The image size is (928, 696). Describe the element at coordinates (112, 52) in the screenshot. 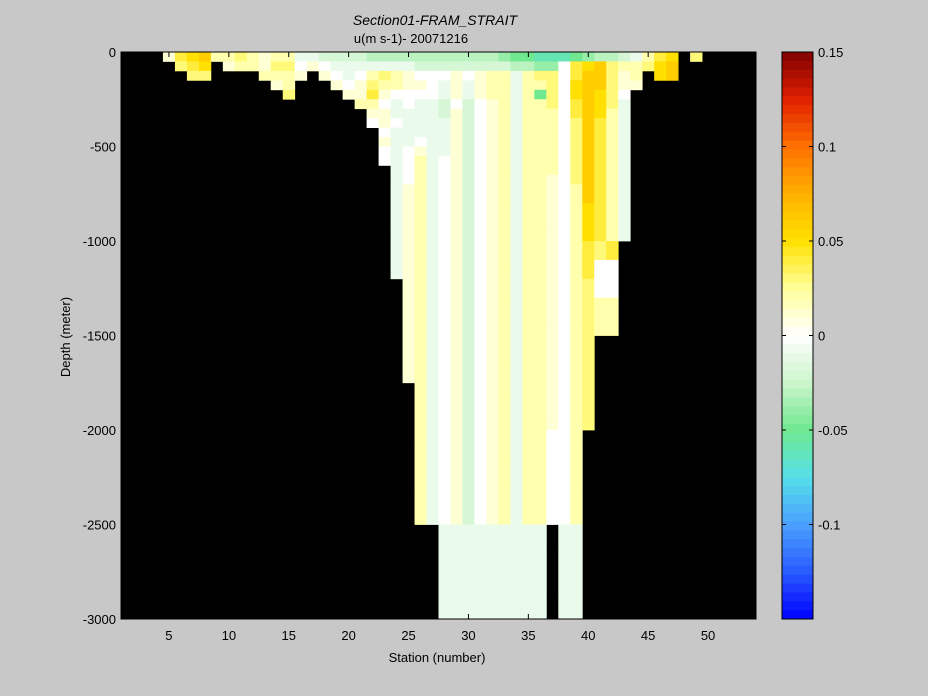

I see `y-tick-label: 0` at that location.